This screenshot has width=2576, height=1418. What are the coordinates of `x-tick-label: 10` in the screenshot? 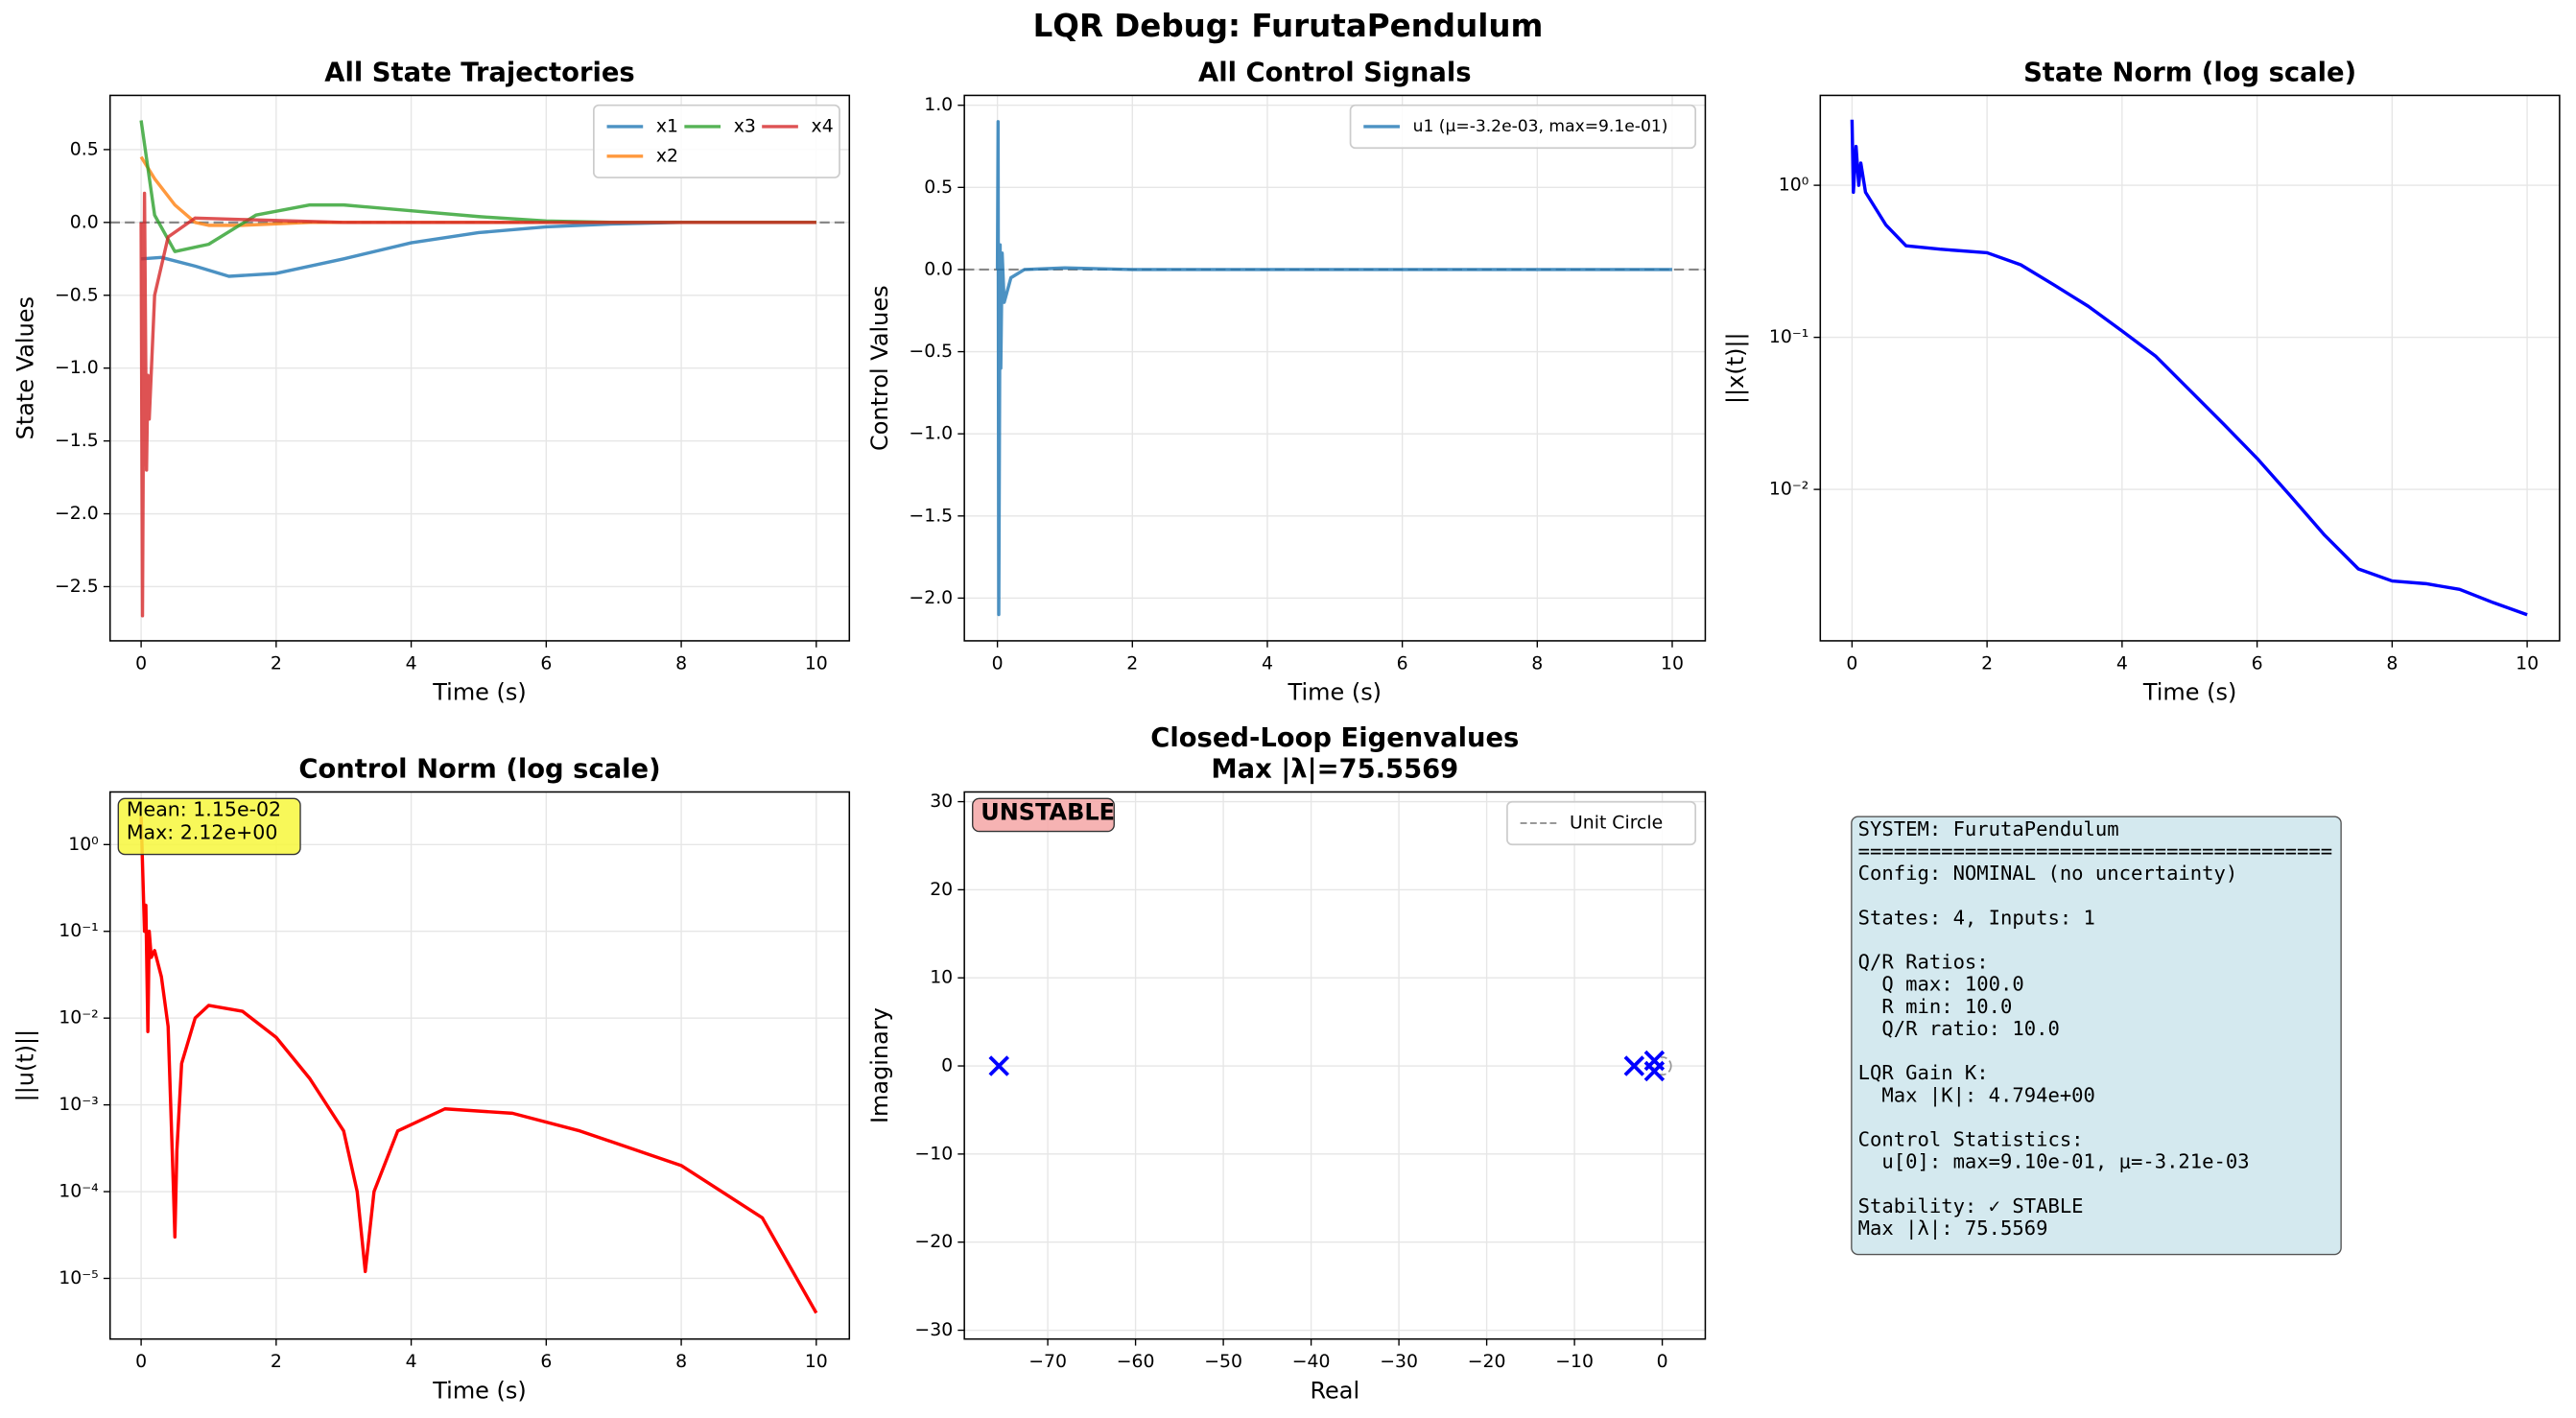 It's located at (2527, 663).